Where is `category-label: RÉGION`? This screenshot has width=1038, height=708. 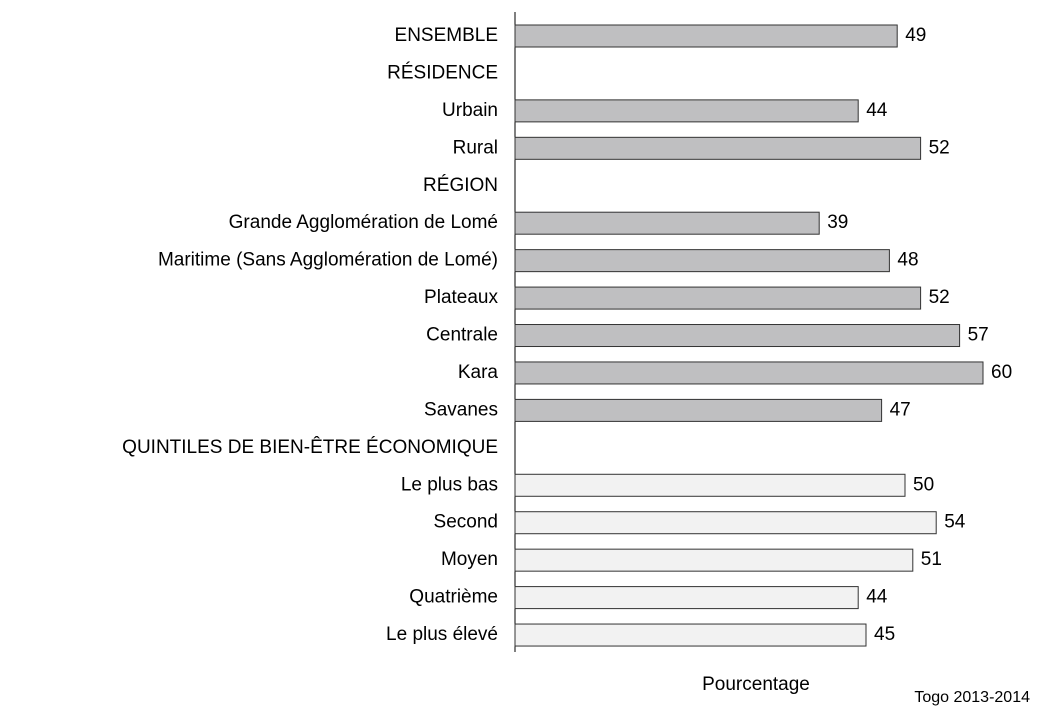
category-label: RÉGION is located at coordinates (460, 185).